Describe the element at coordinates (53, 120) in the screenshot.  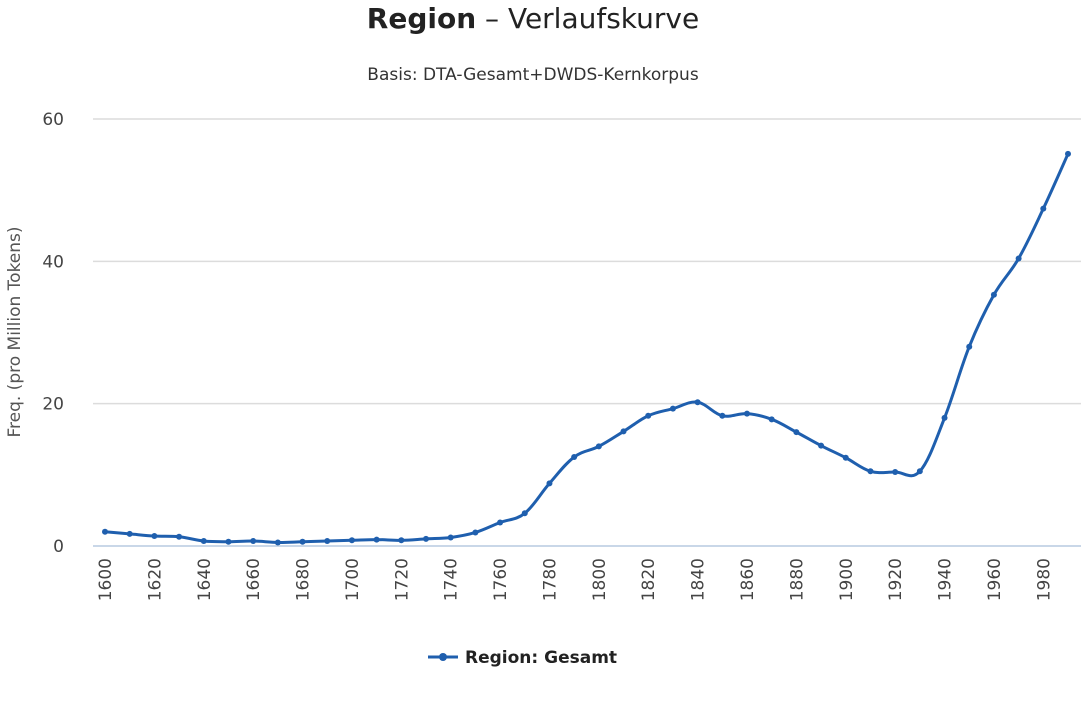
I see `y-tick-label: 60` at that location.